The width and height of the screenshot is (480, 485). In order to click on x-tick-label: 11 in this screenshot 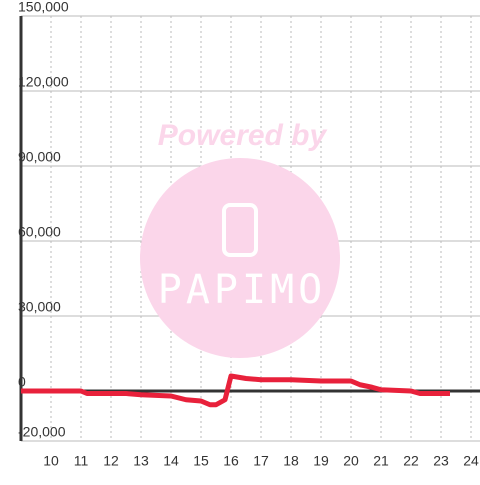, I will do `click(81, 461)`.